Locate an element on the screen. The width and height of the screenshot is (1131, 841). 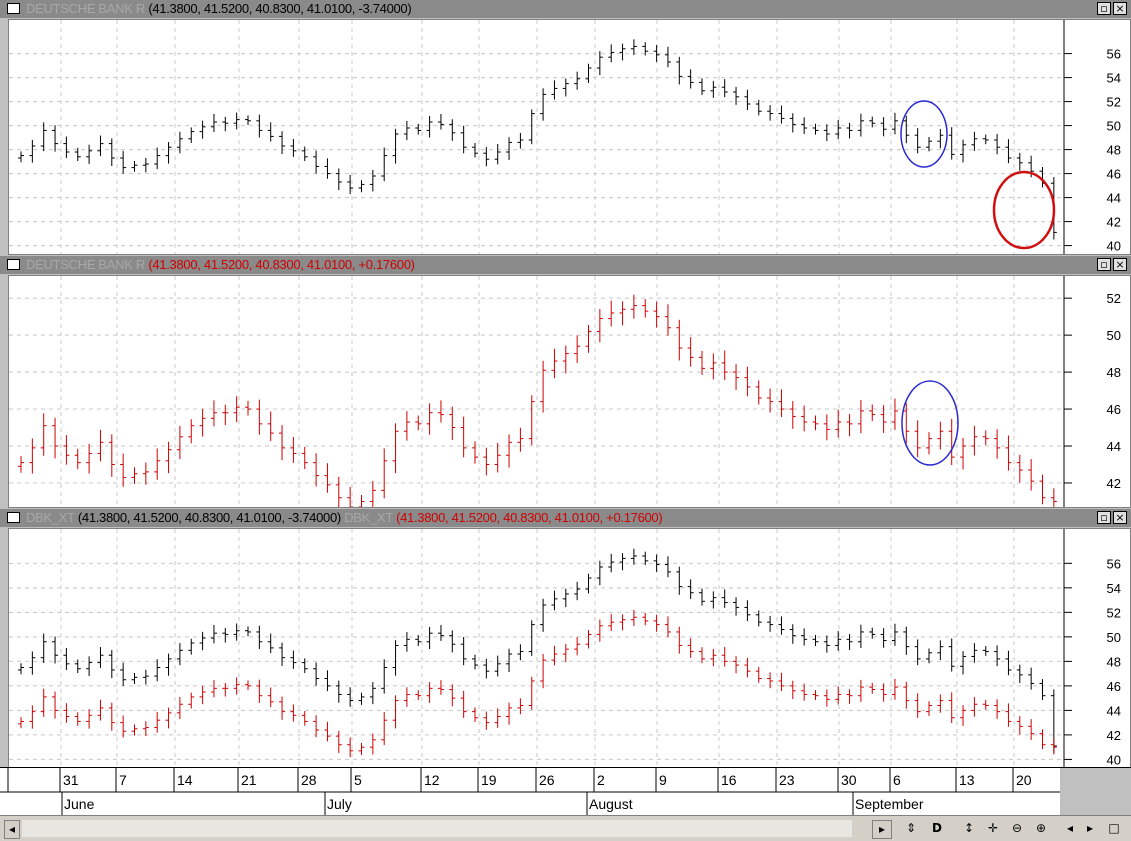
zoom-out-icon: ⊖ is located at coordinates (1017, 828).